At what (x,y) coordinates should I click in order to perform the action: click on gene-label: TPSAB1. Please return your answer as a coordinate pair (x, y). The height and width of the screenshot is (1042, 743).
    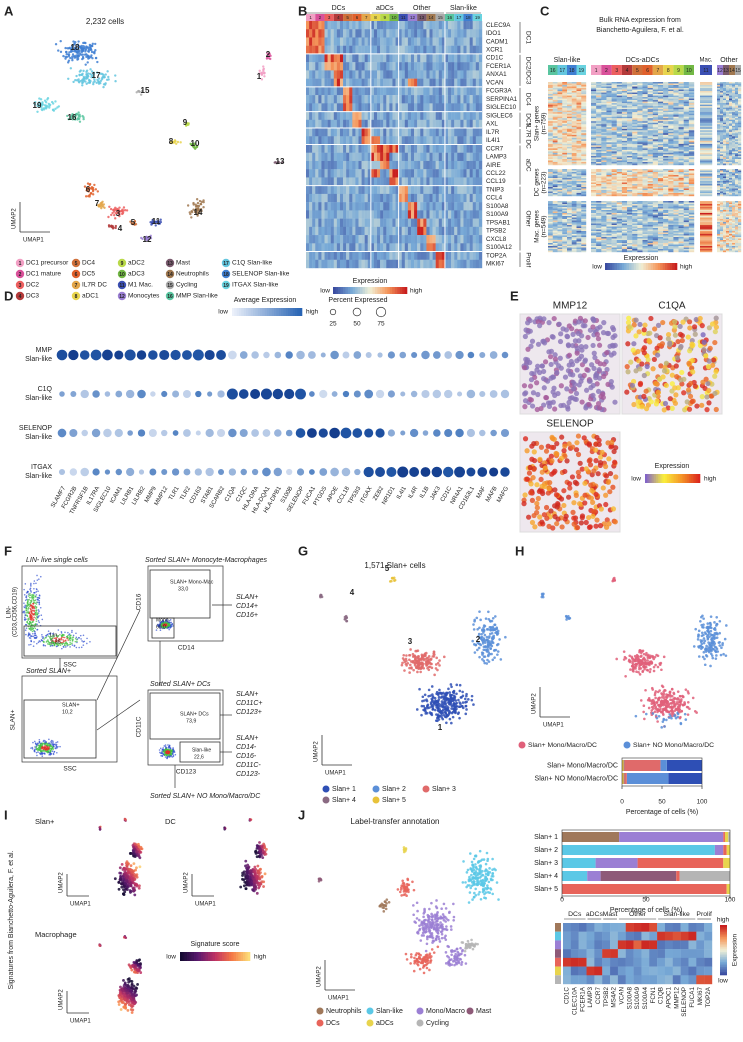
    Looking at the image, I should click on (498, 222).